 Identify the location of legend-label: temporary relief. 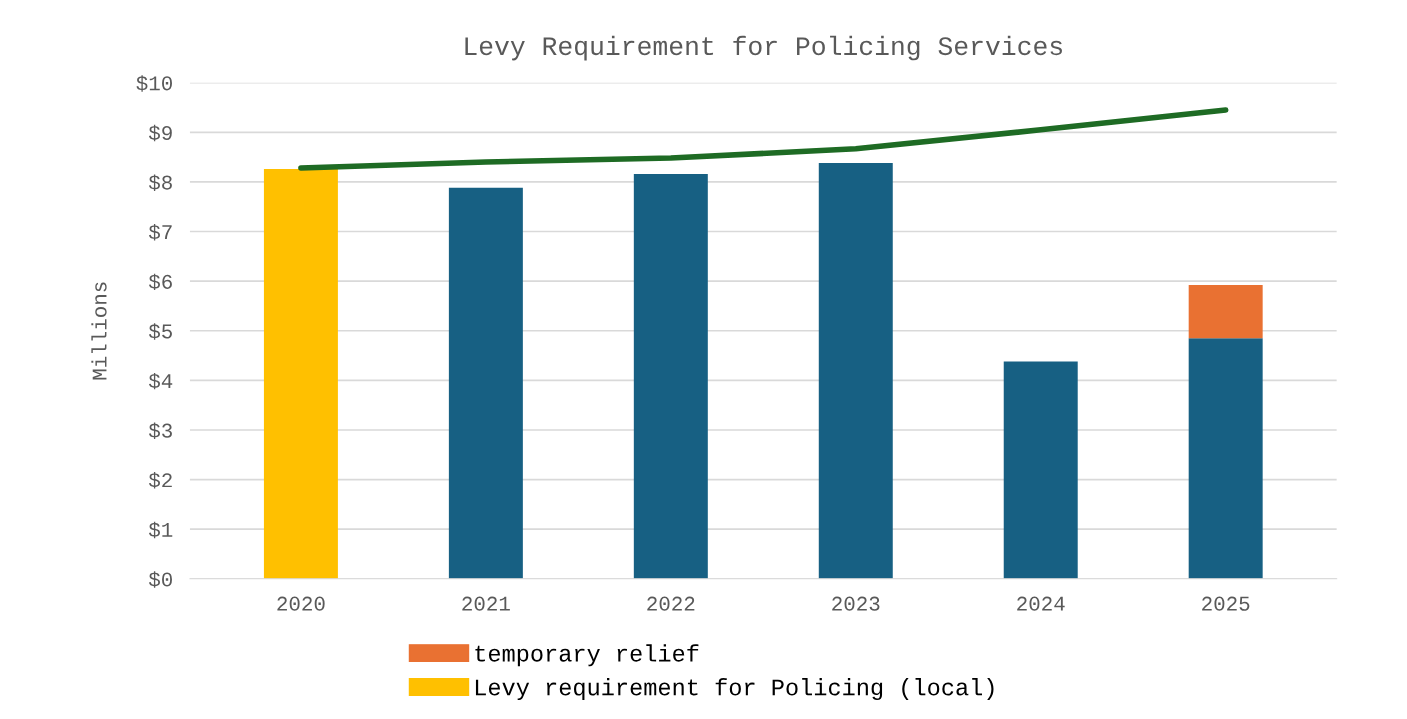
(587, 655).